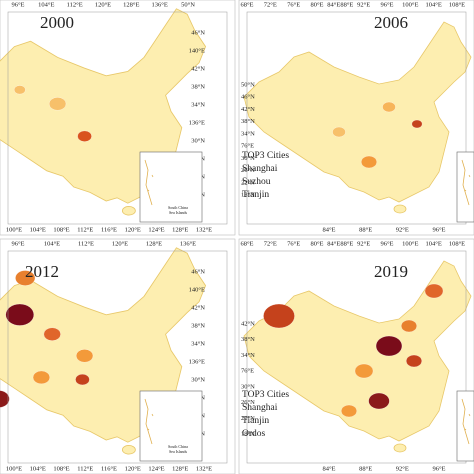 This screenshot has width=474, height=474. I want to click on side-axis-label: 136°E, so click(197, 361).